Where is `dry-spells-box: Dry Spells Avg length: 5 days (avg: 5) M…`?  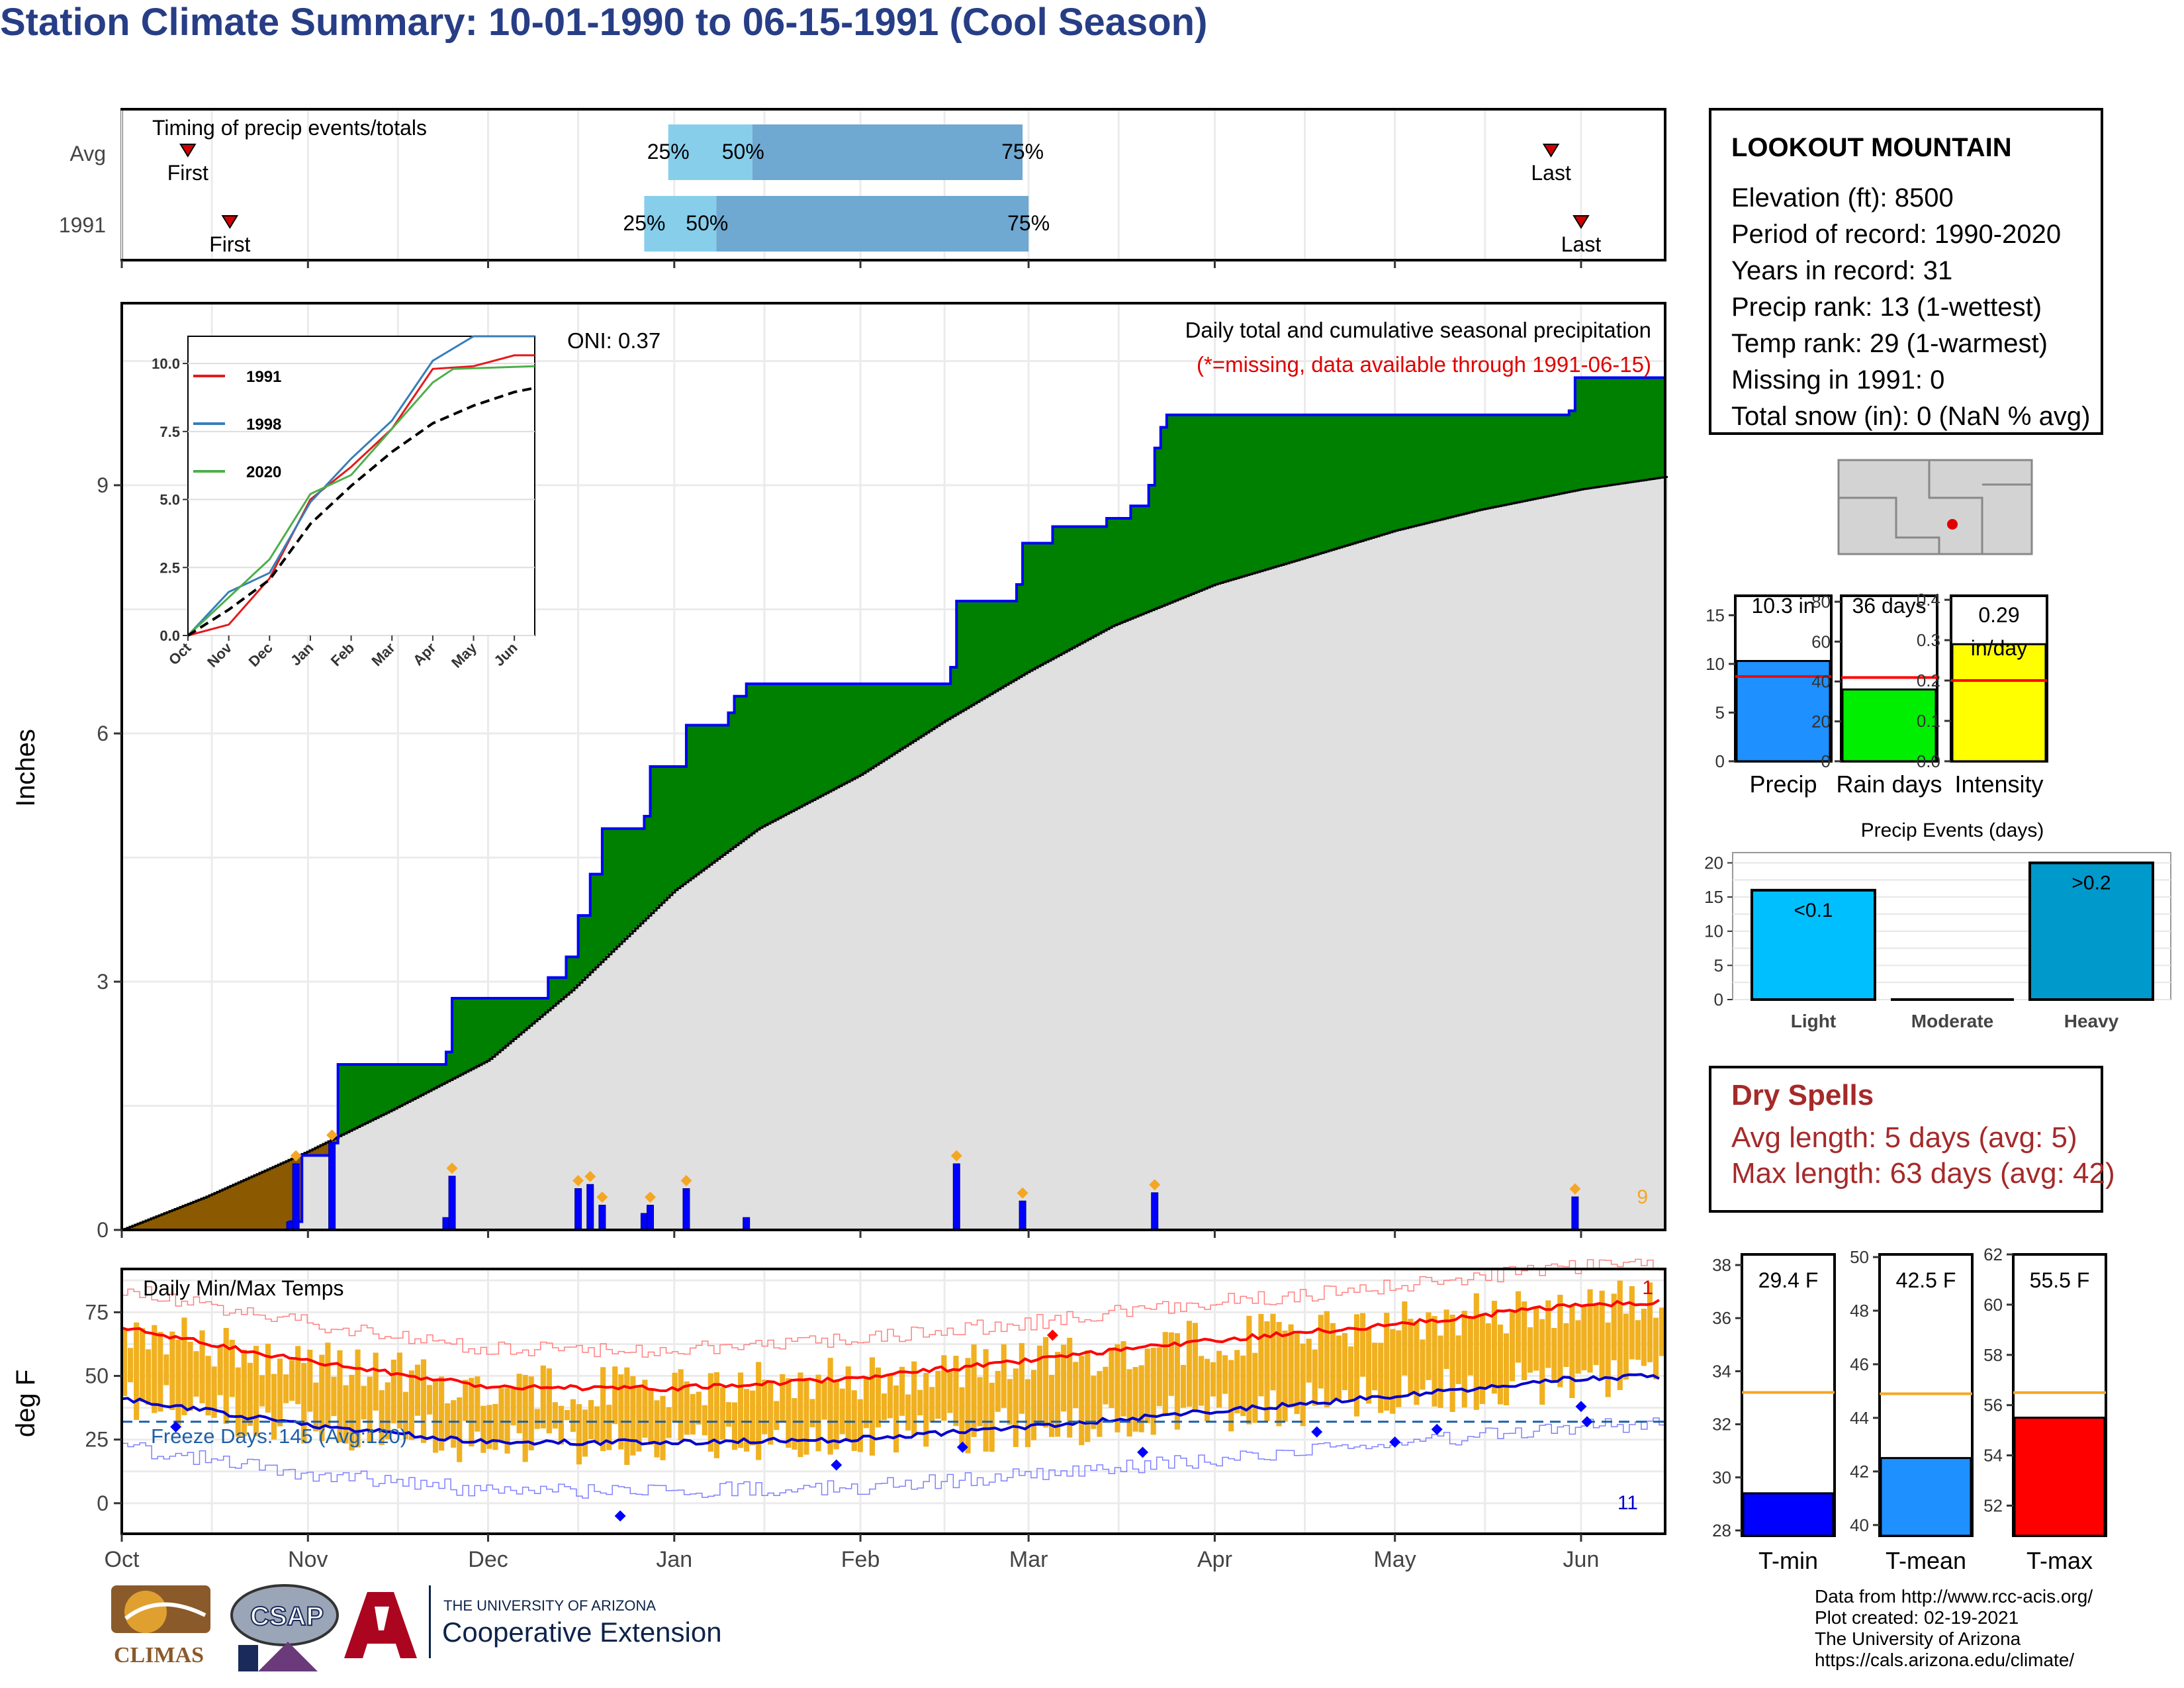
dry-spells-box: Dry Spells Avg length: 5 days (avg: 5) M… is located at coordinates (1912, 1139).